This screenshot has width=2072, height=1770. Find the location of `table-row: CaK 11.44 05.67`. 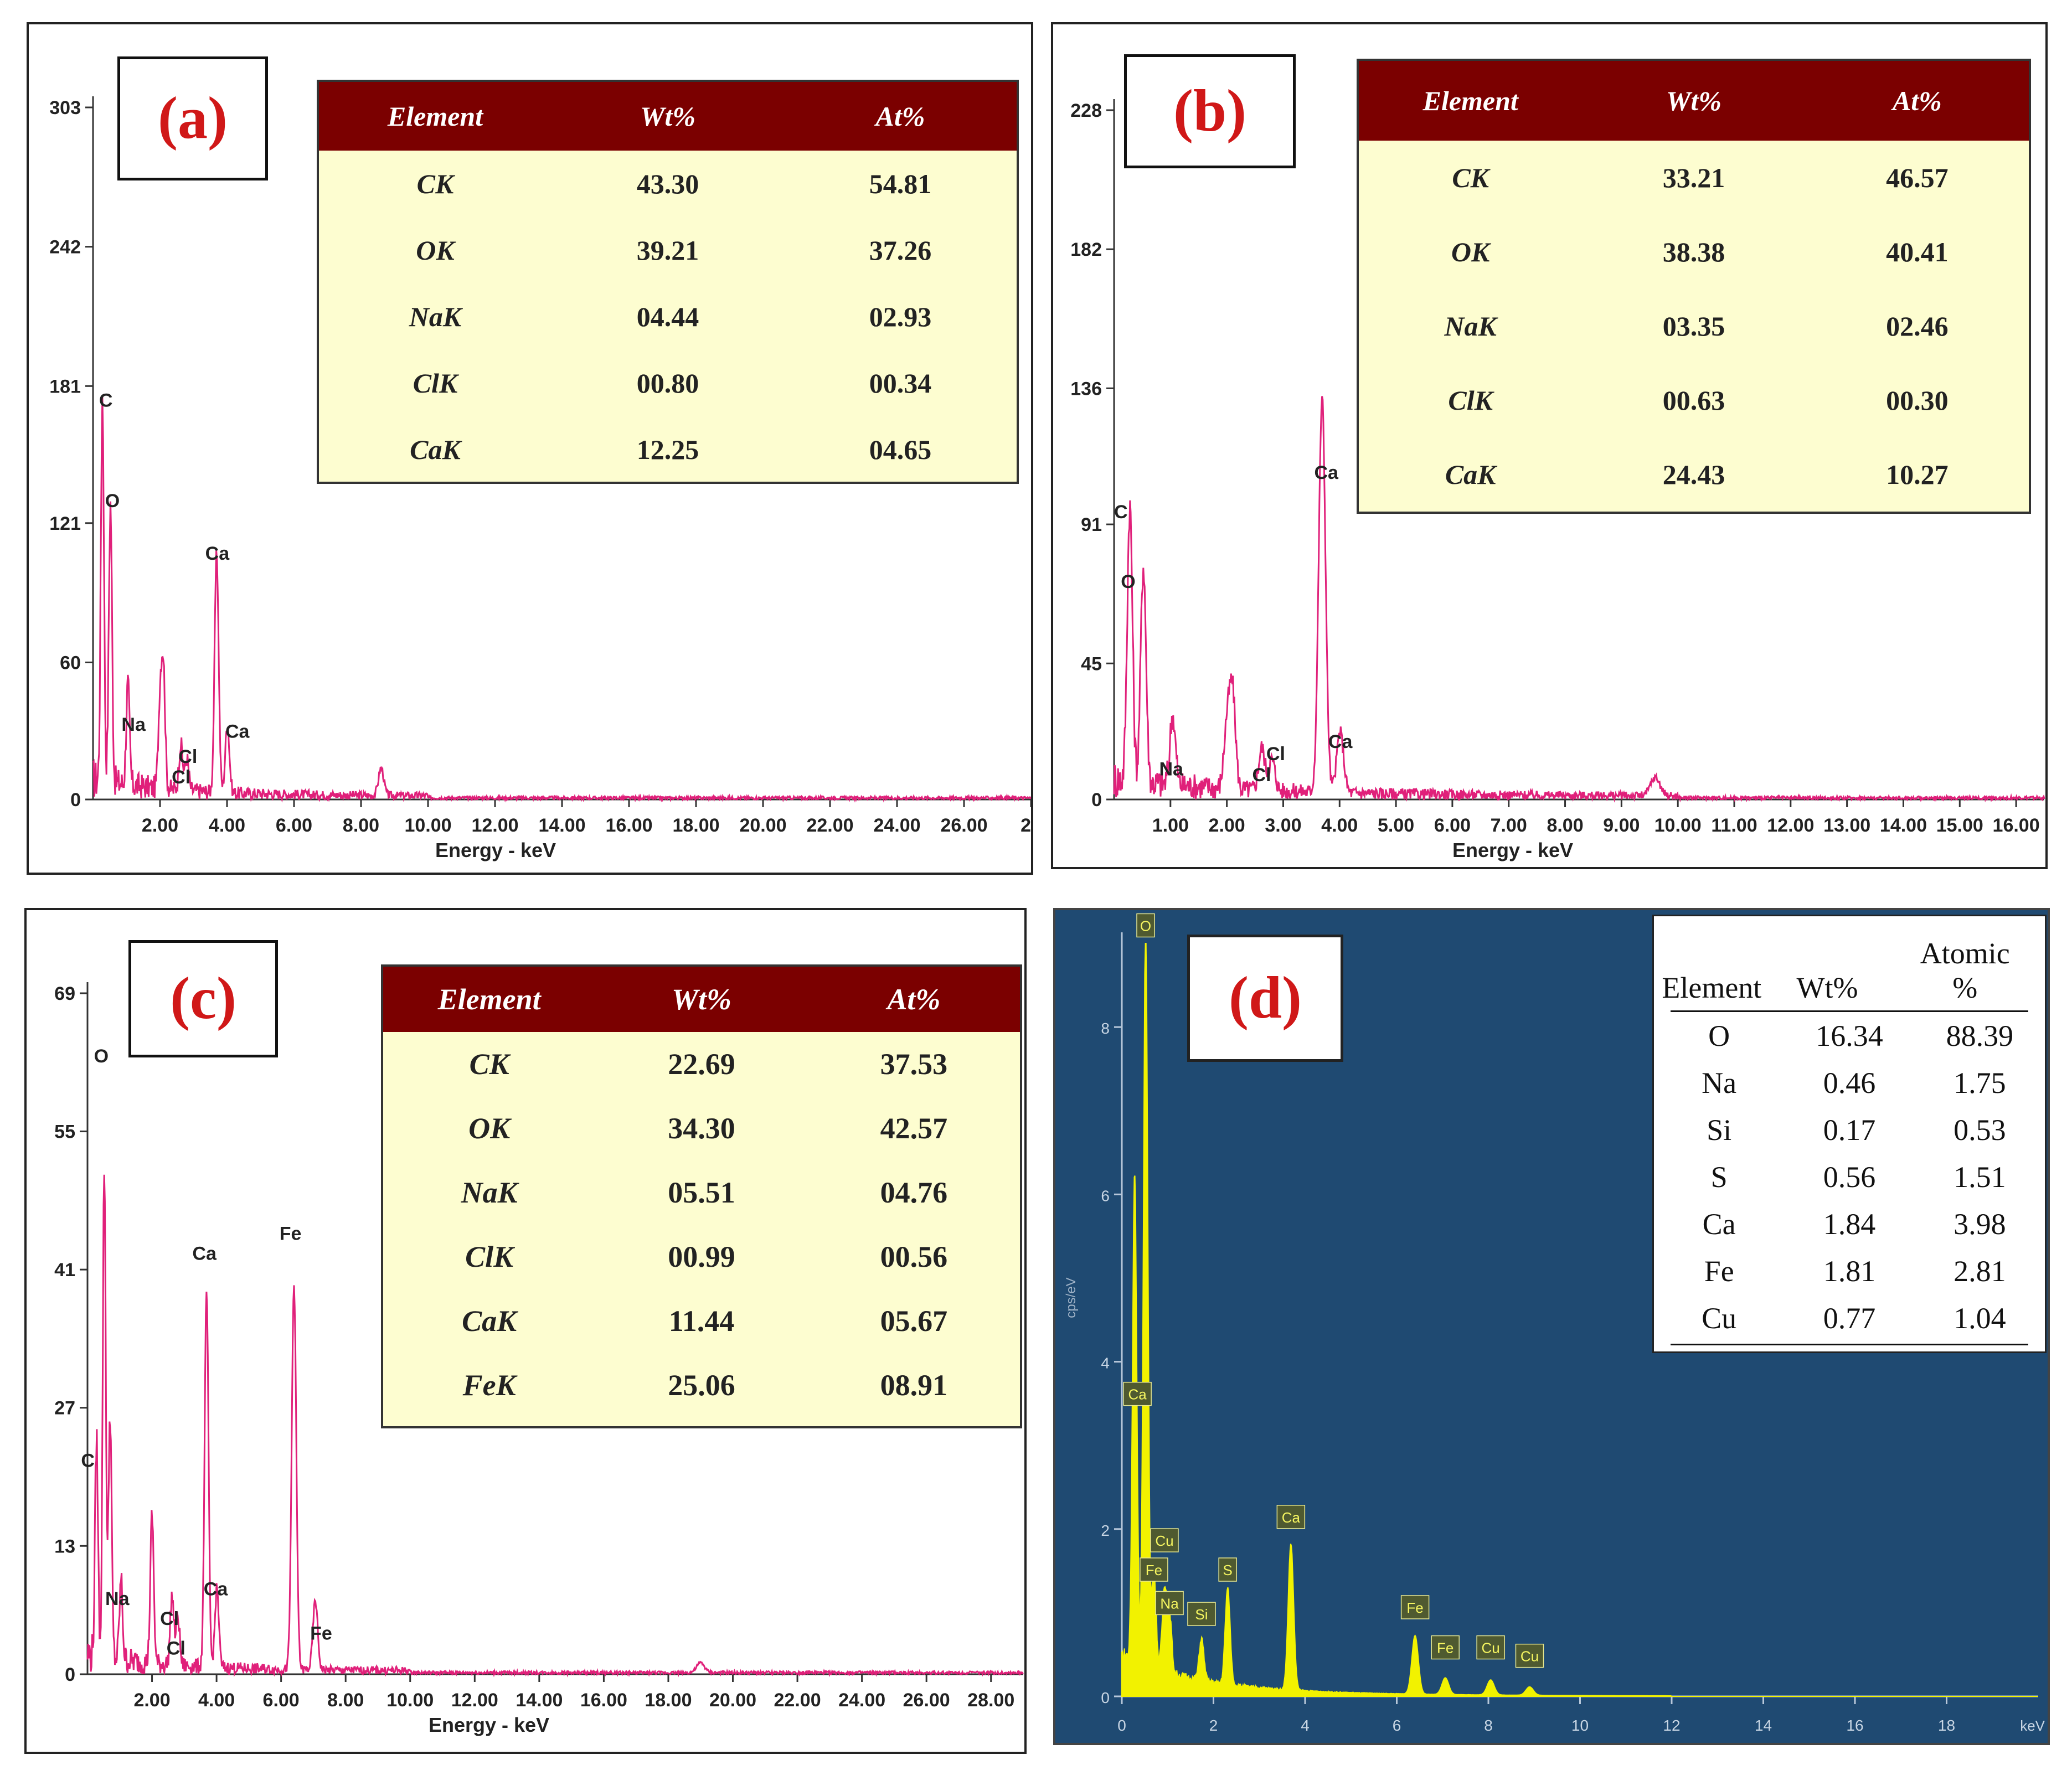

table-row: CaK 11.44 05.67 is located at coordinates (701, 1321).